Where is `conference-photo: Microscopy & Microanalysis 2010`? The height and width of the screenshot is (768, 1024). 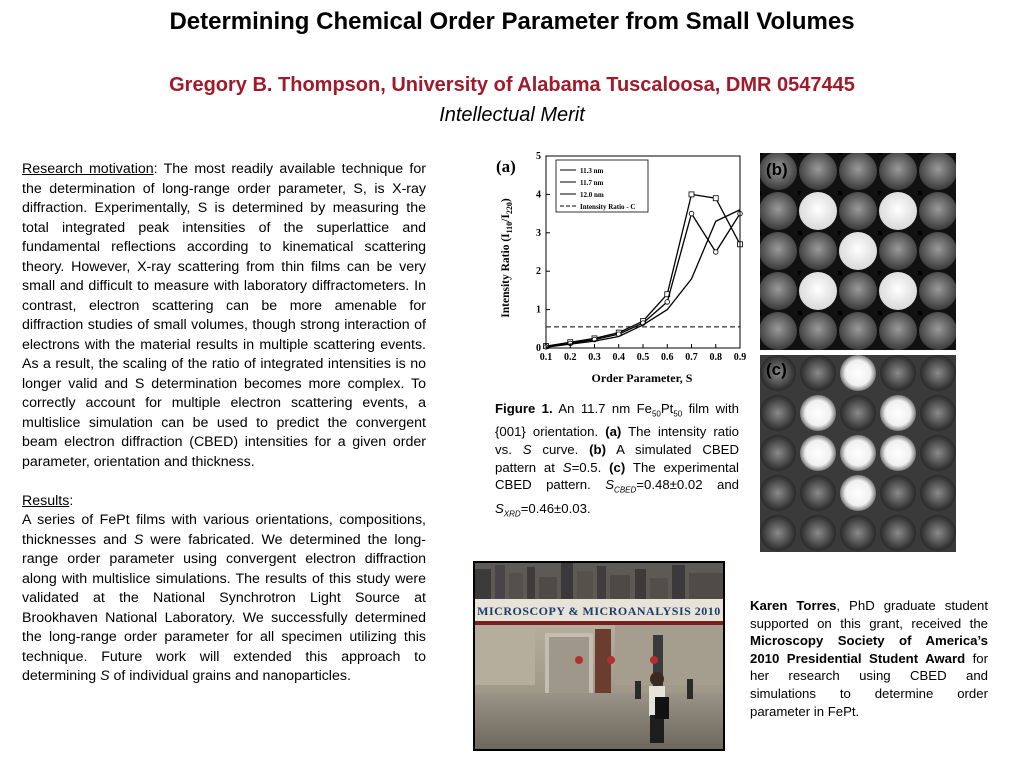 conference-photo: Microscopy & Microanalysis 2010 is located at coordinates (599, 656).